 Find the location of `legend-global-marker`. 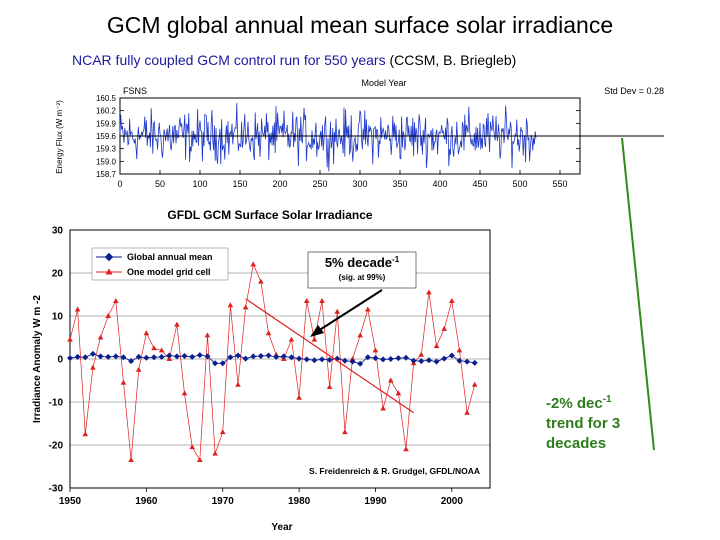

legend-global-marker is located at coordinates (109, 257).